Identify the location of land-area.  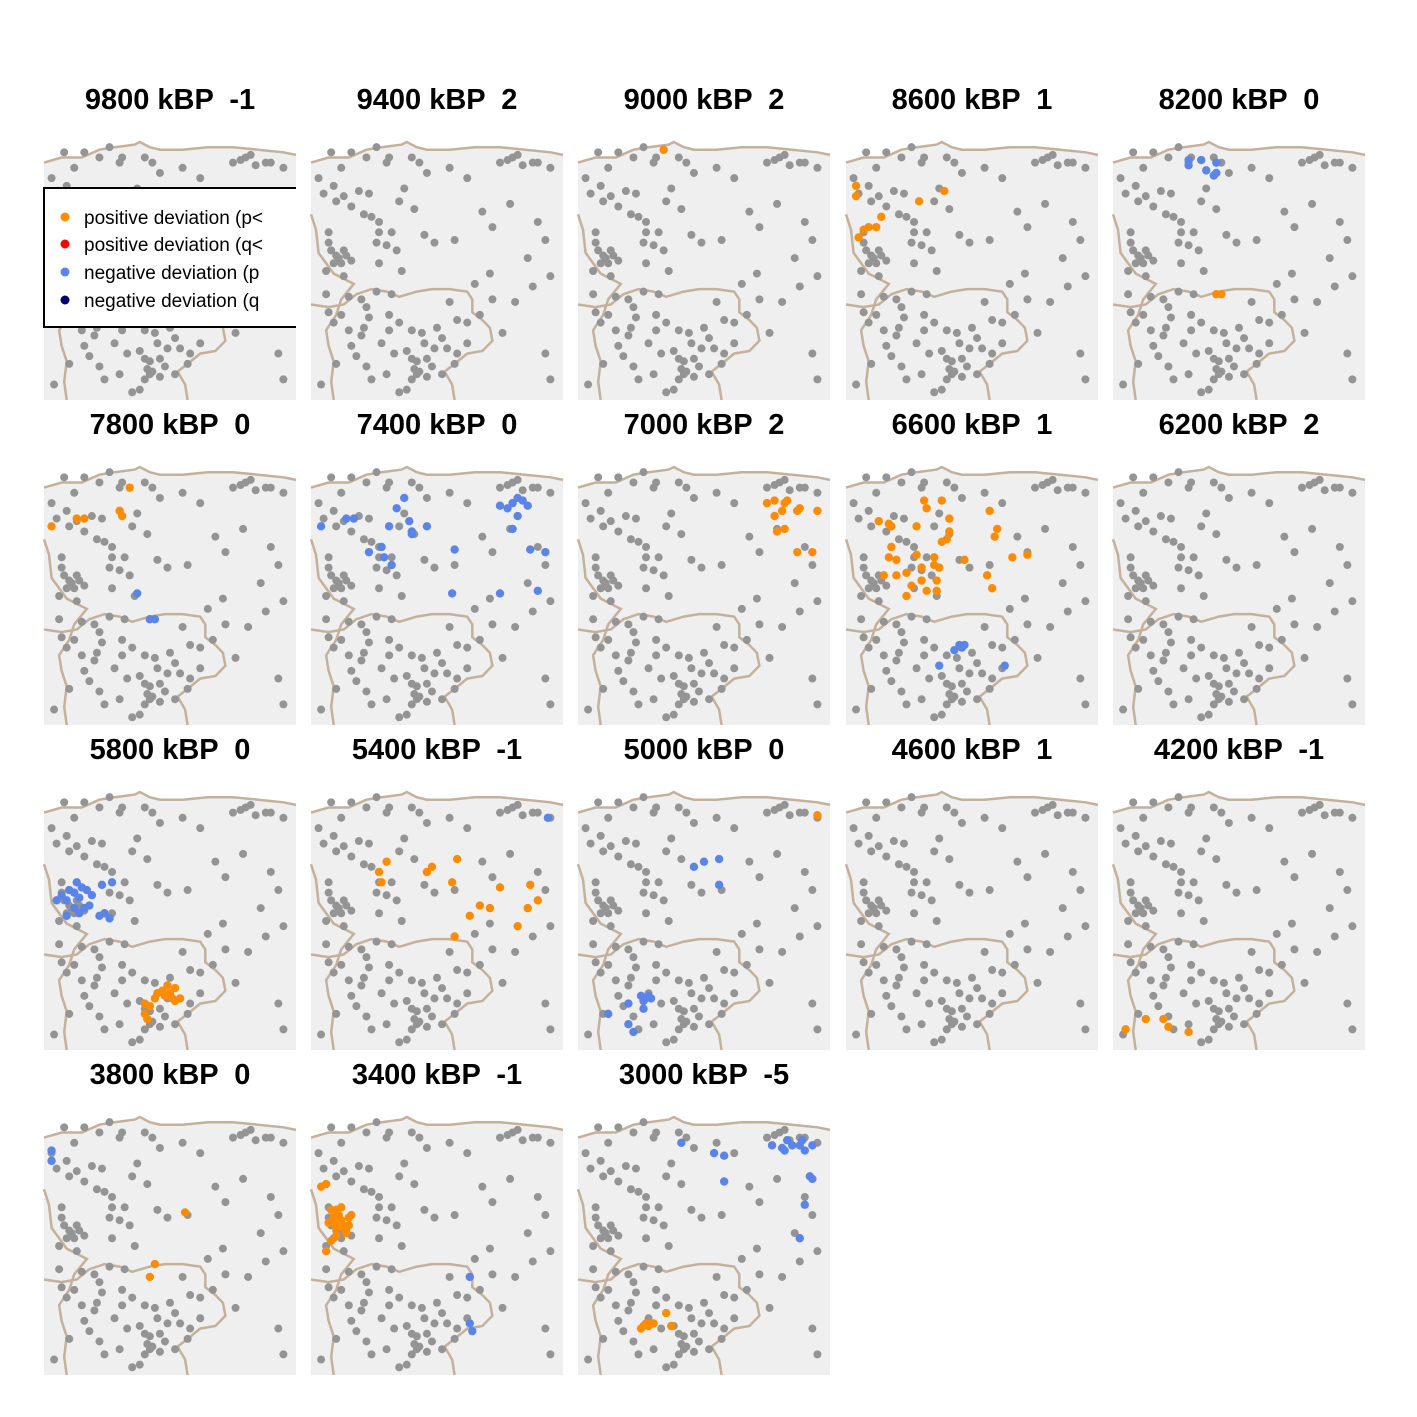
(1239, 921).